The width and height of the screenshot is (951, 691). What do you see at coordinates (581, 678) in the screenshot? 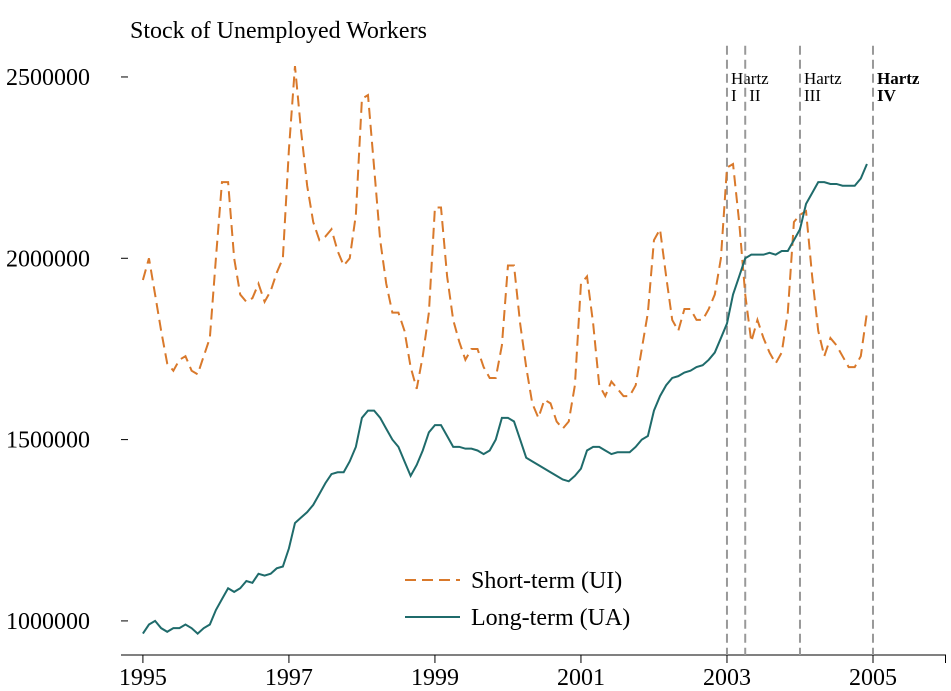
I see `x-tick-label: 2001` at bounding box center [581, 678].